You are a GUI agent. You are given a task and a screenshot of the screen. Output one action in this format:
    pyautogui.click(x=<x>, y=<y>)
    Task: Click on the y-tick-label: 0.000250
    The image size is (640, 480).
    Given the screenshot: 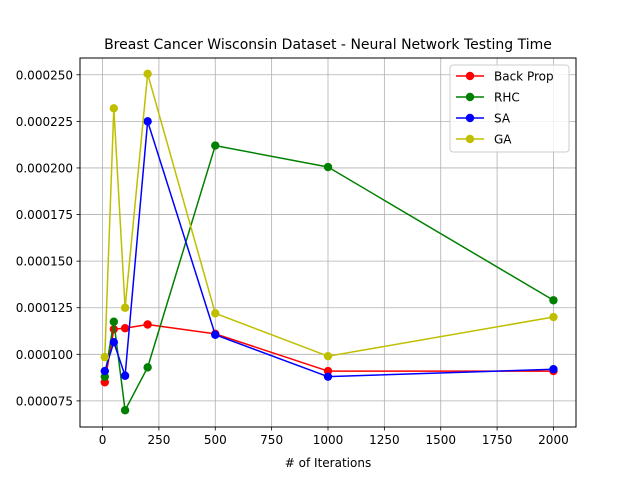 What is the action you would take?
    pyautogui.click(x=44, y=75)
    